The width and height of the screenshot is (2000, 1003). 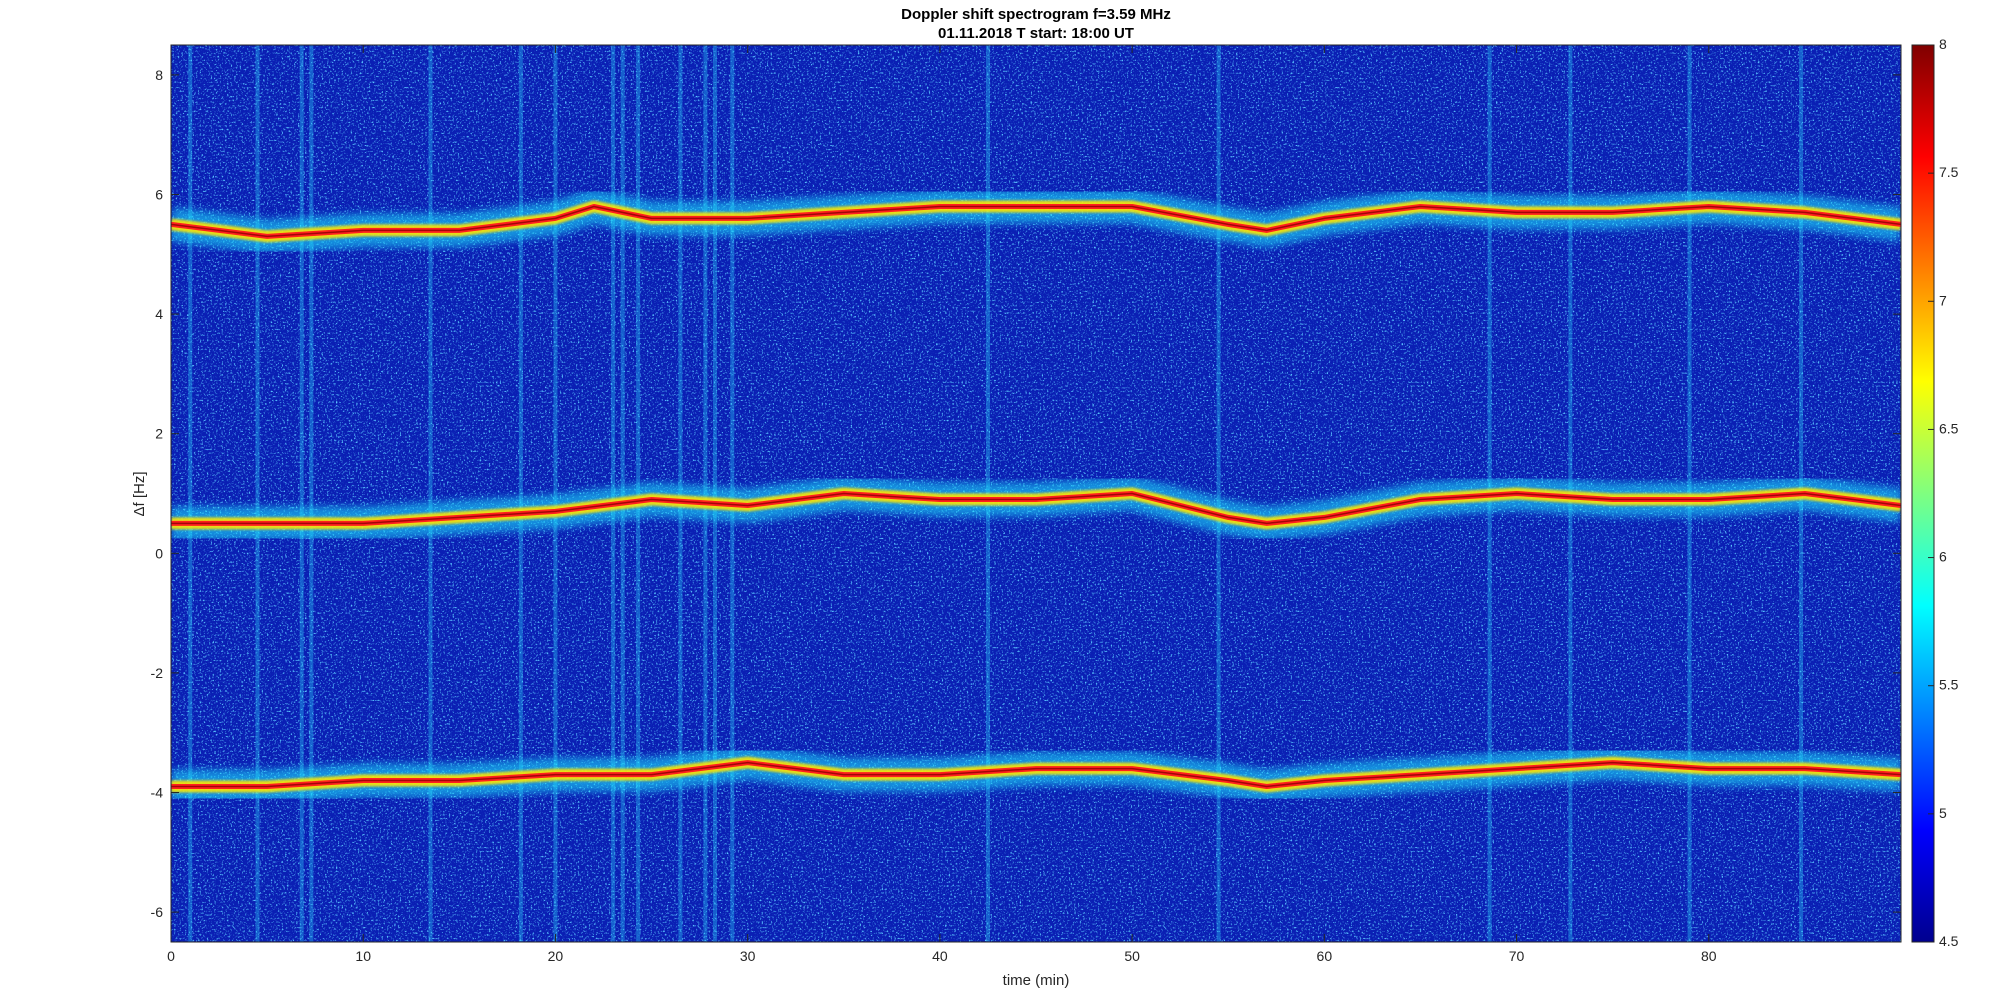 I want to click on x-tick-label: 10, so click(x=363, y=956).